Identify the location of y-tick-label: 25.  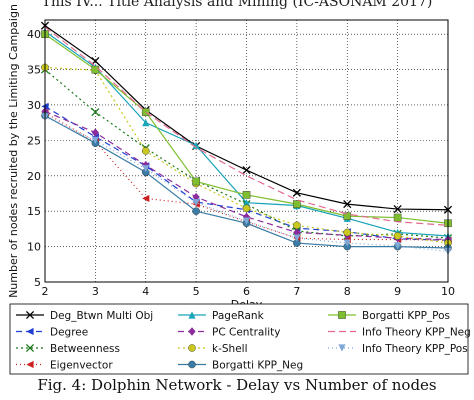
(34, 140).